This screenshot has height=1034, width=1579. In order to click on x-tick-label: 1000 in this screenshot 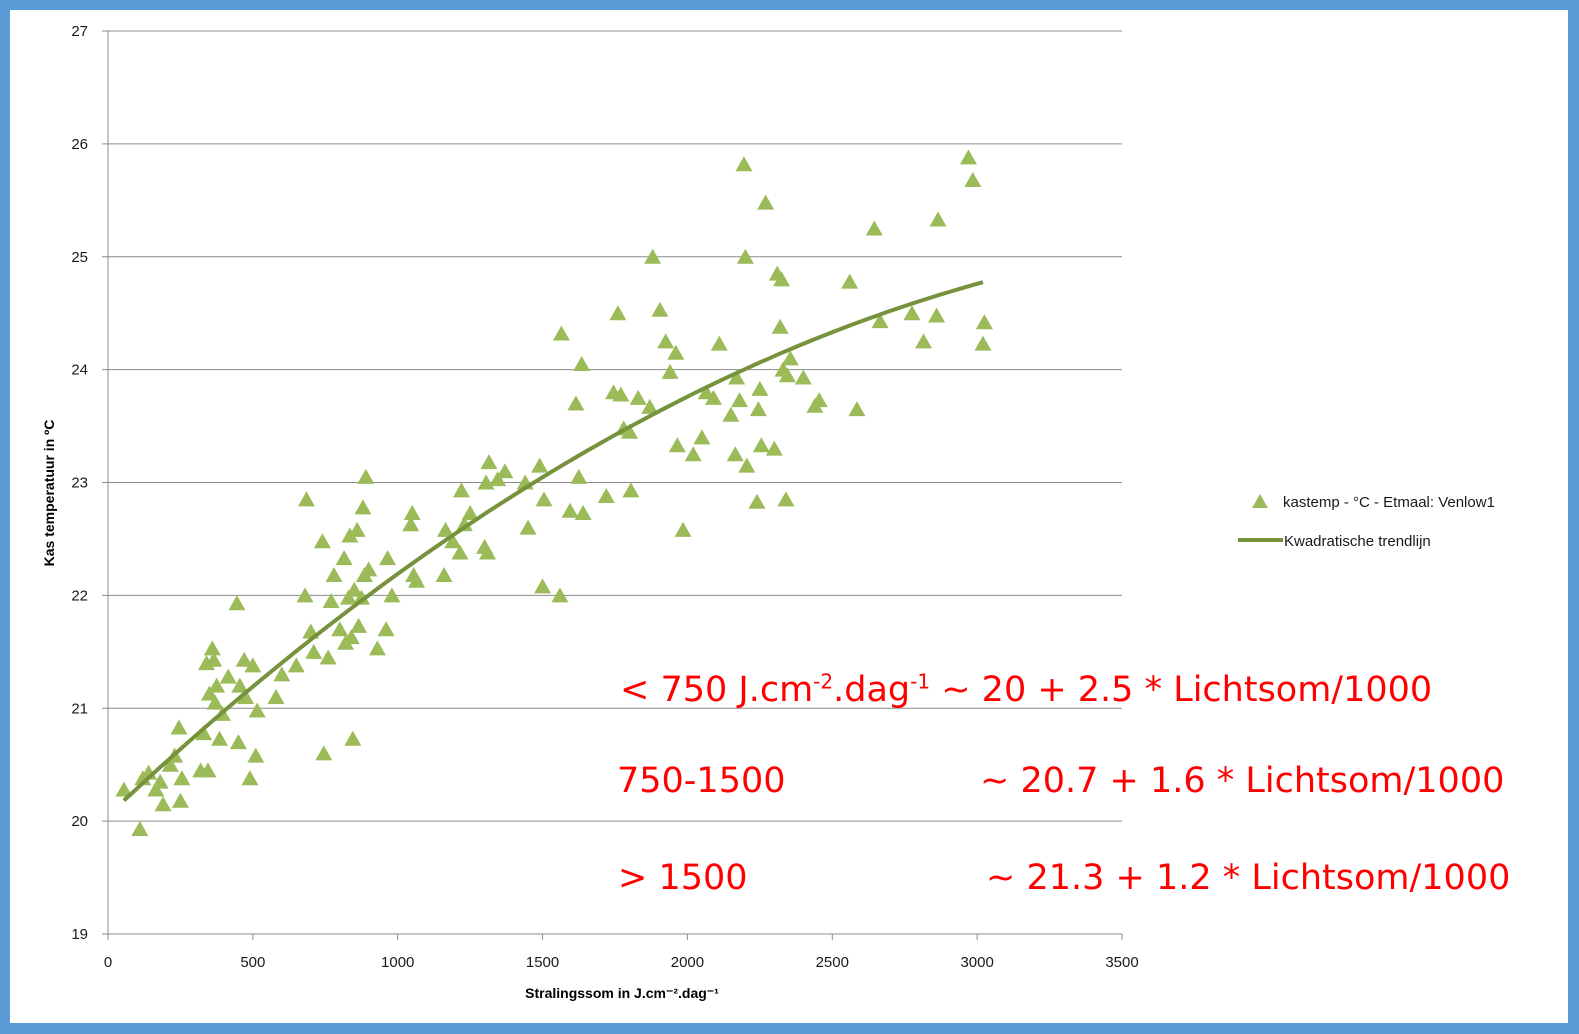, I will do `click(397, 962)`.